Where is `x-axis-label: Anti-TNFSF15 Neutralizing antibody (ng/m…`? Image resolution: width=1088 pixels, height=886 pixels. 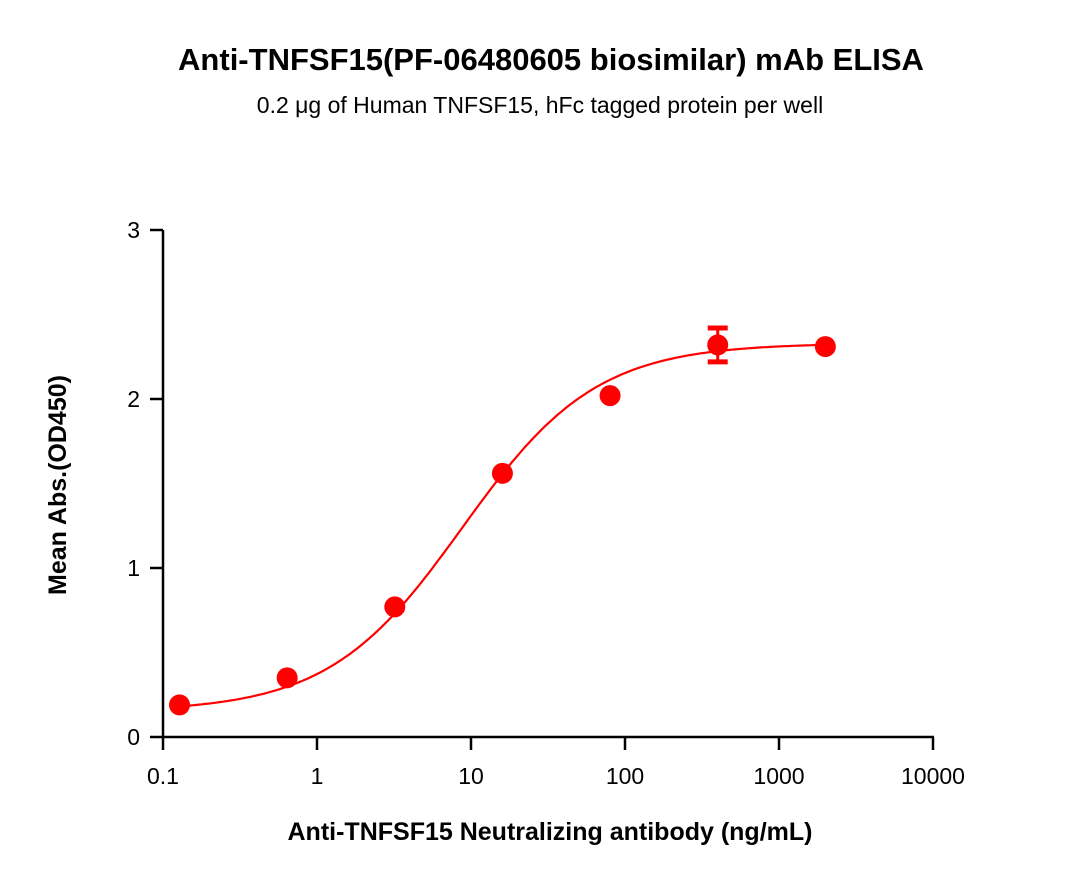 x-axis-label: Anti-TNFSF15 Neutralizing antibody (ng/m… is located at coordinates (550, 832).